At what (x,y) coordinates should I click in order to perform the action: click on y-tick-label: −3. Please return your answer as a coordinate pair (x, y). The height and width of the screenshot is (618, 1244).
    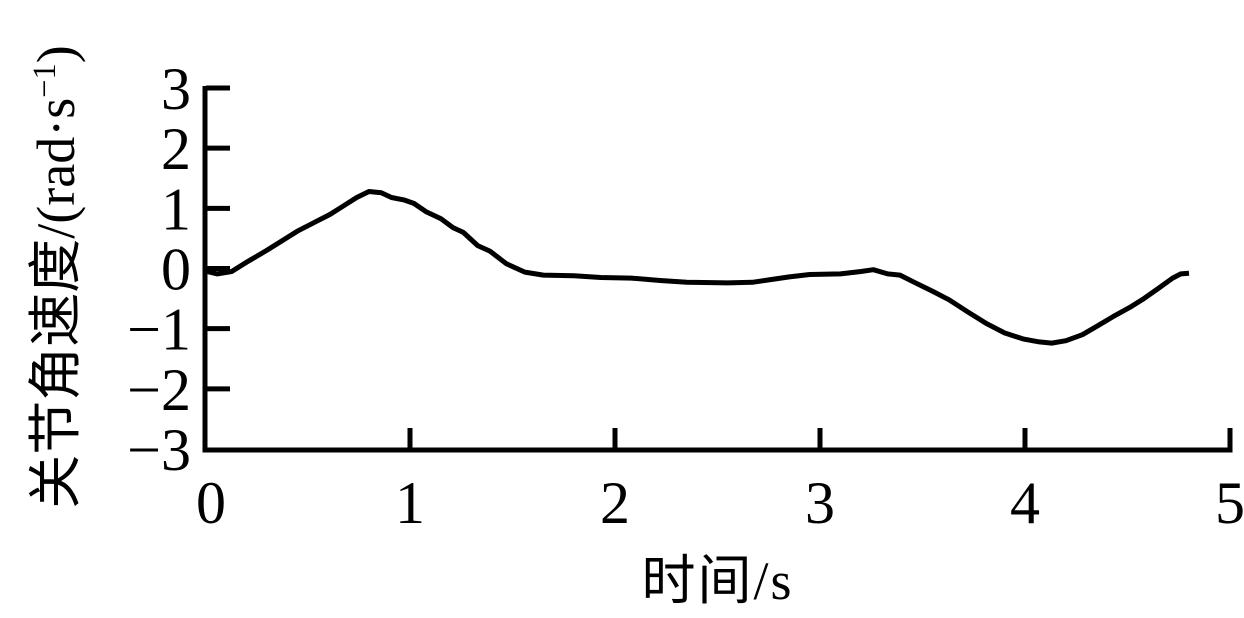
    Looking at the image, I should click on (159, 450).